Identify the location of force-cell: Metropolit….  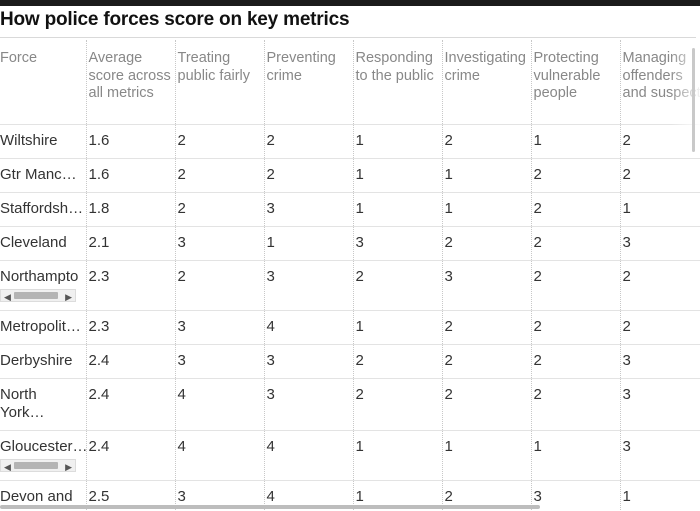
(43, 327).